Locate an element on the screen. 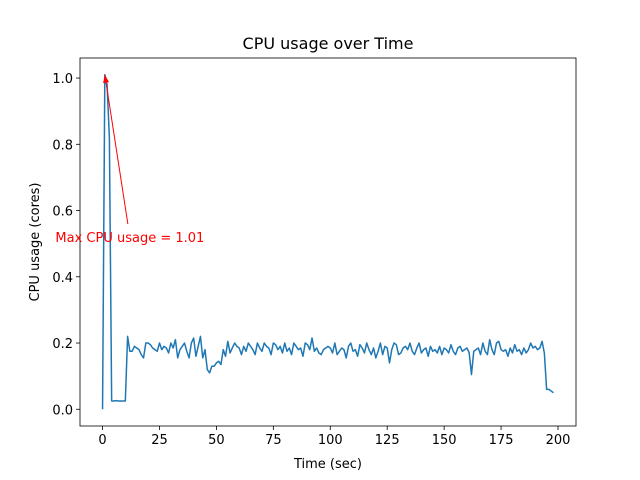 This screenshot has height=480, width=640. y-tick-label: 1.0 is located at coordinates (62, 79).